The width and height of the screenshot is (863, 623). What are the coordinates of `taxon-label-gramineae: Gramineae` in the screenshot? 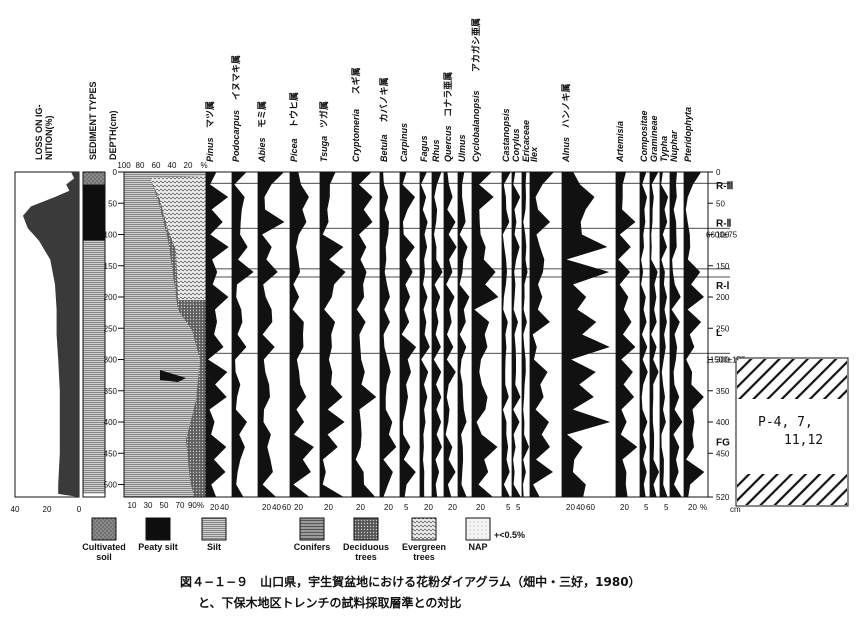 It's located at (654, 138).